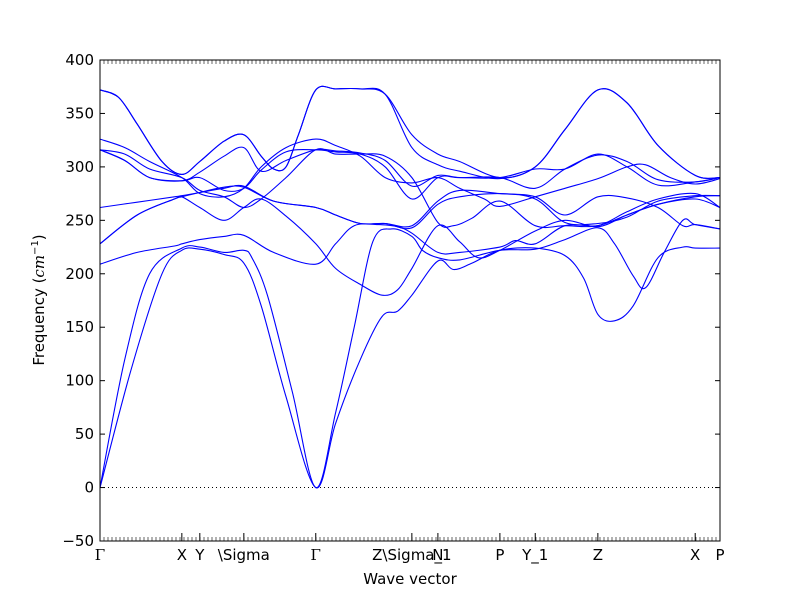 This screenshot has height=600, width=800. What do you see at coordinates (39, 266) in the screenshot?
I see `y-axis-label-unit: cm` at bounding box center [39, 266].